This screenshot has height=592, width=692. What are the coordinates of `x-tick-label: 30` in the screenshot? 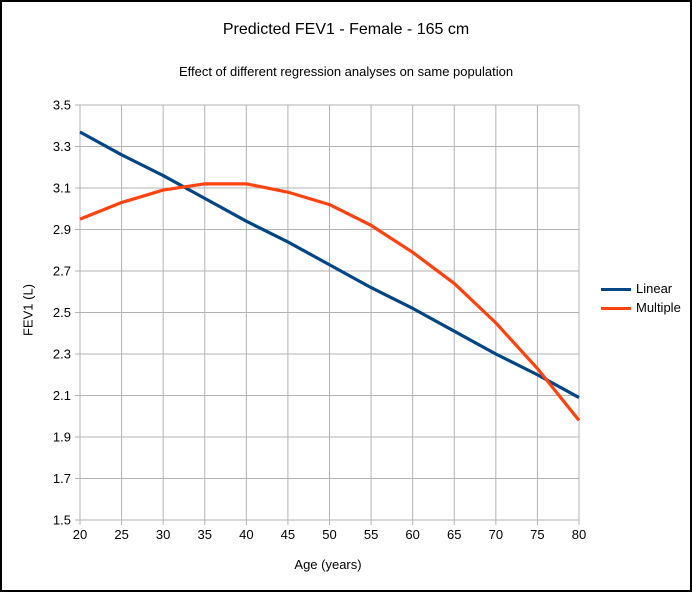 It's located at (163, 534).